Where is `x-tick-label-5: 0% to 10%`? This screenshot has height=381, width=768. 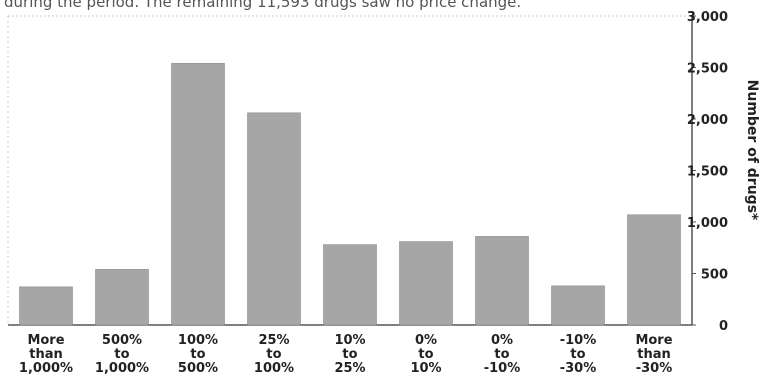
x-tick-label-5: 0% to 10% is located at coordinates (425, 354).